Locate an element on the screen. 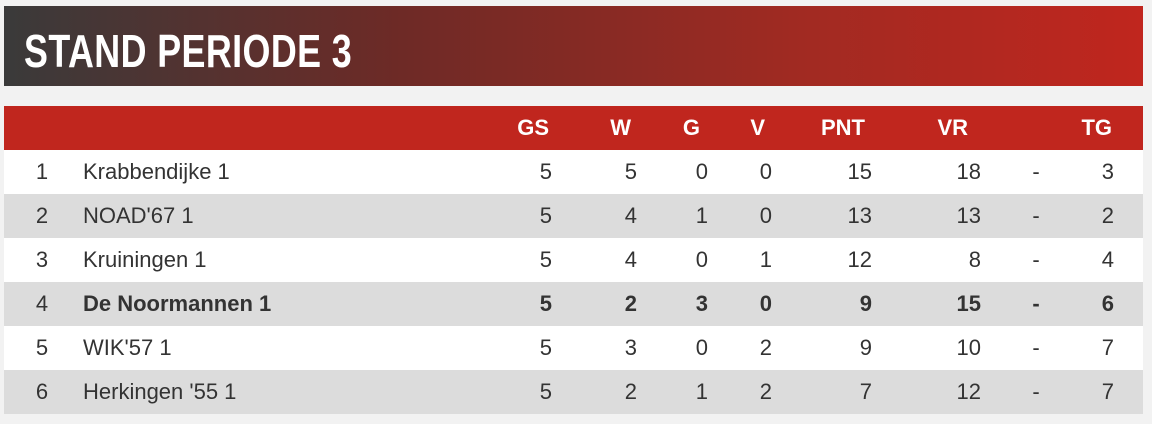 The width and height of the screenshot is (1152, 424). table-row: 1 Krabbendijke 1 5 5 0 0 15 18 - 3 is located at coordinates (573, 172).